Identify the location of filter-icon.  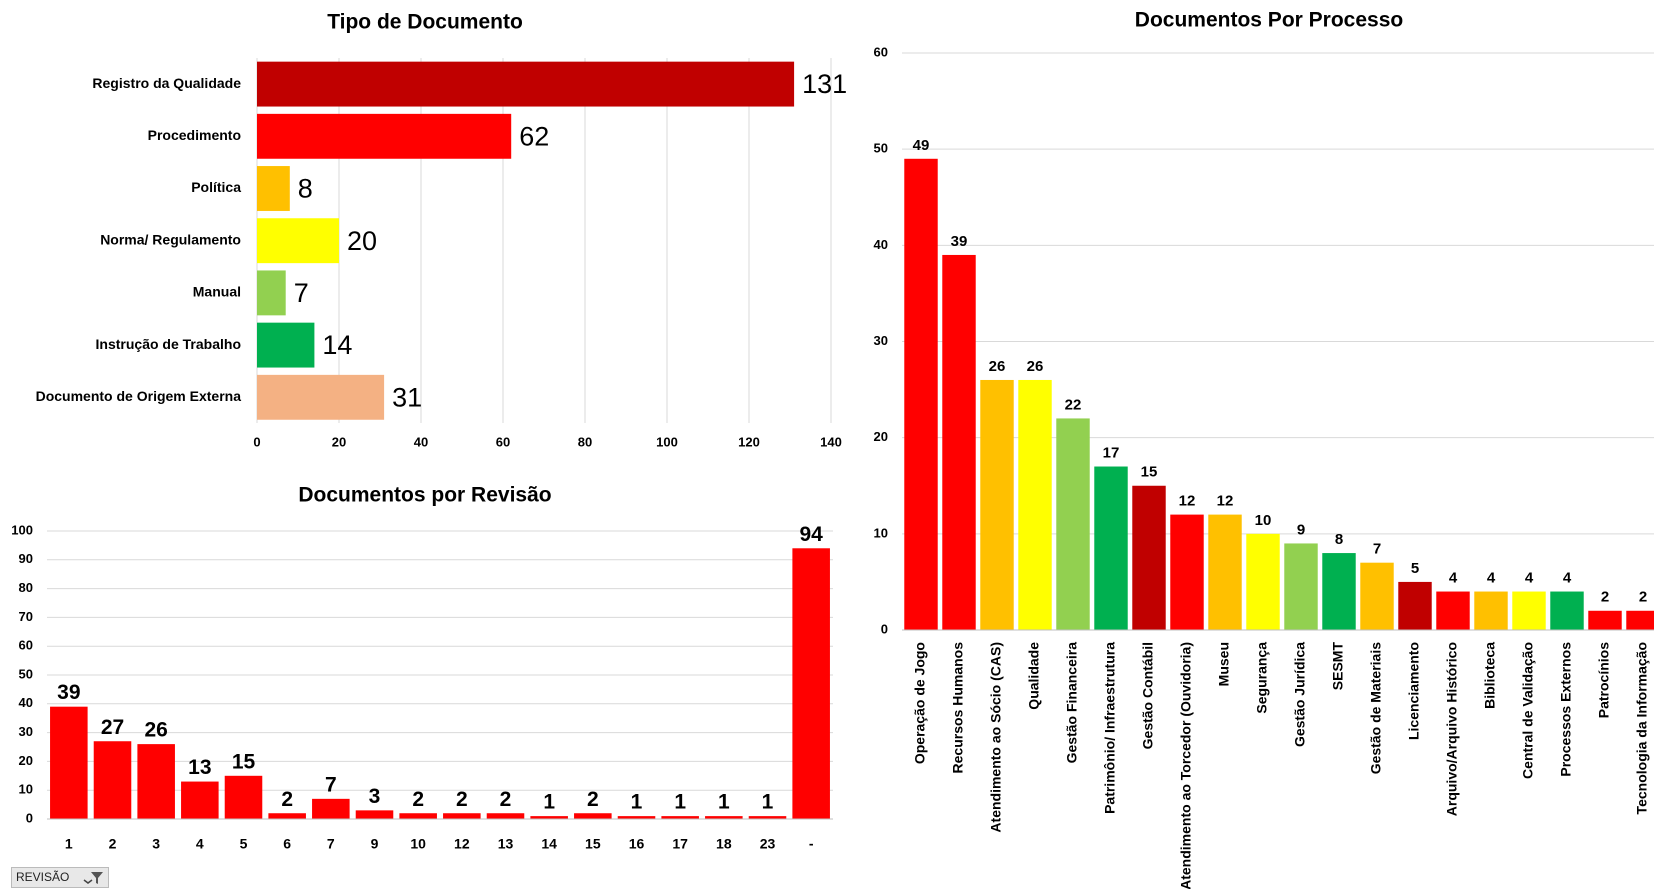
(93, 878).